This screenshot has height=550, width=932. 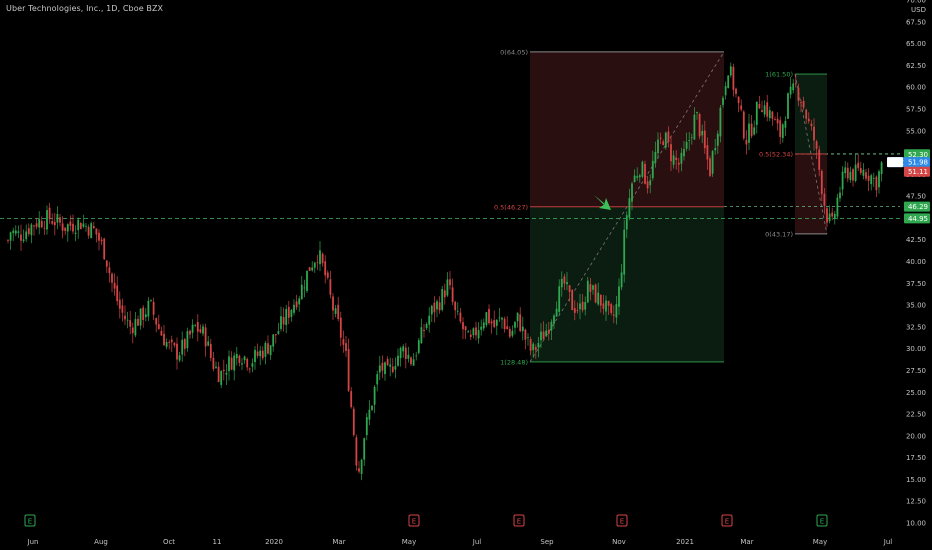 What do you see at coordinates (895, 162) in the screenshot?
I see `price-tag-prefix-bg` at bounding box center [895, 162].